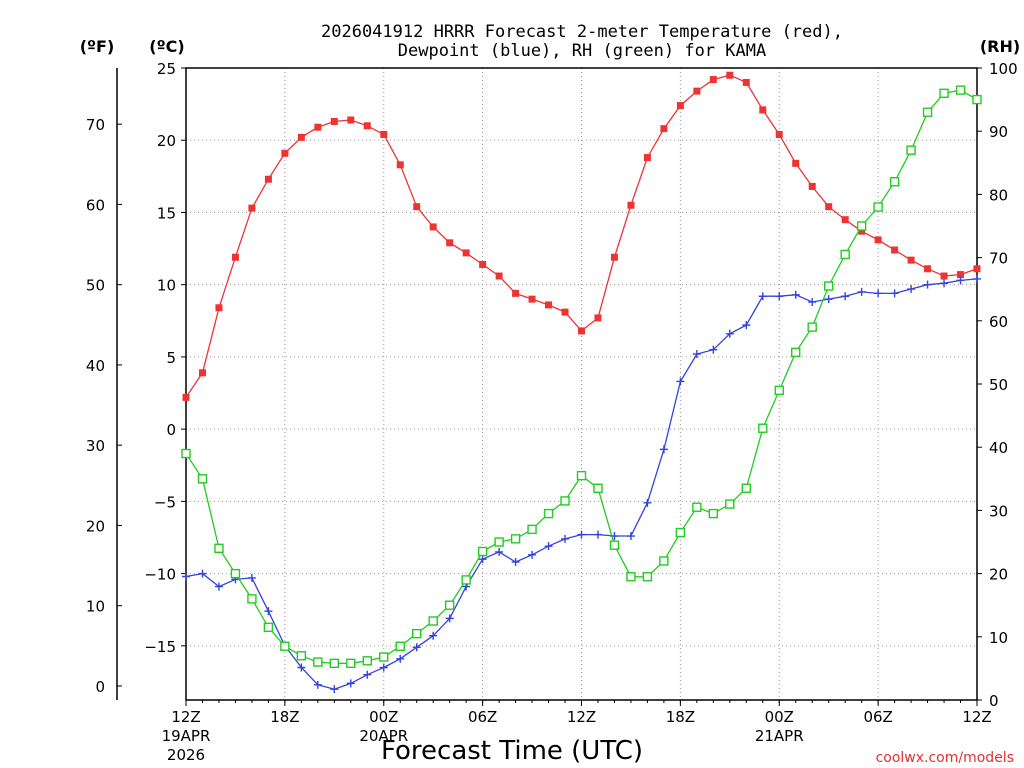  I want to click on celsius-tick-label: 25, so click(166, 69).